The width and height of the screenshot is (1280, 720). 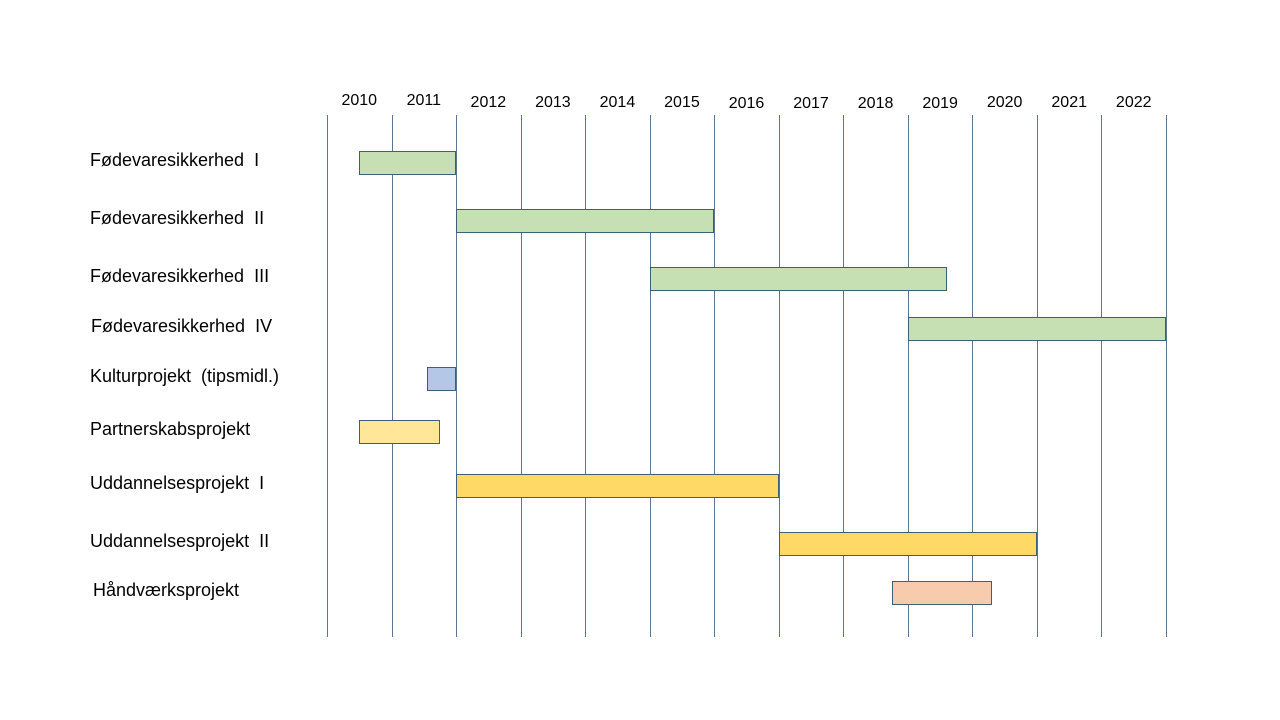 What do you see at coordinates (811, 103) in the screenshot?
I see `year-label-2017: 2017` at bounding box center [811, 103].